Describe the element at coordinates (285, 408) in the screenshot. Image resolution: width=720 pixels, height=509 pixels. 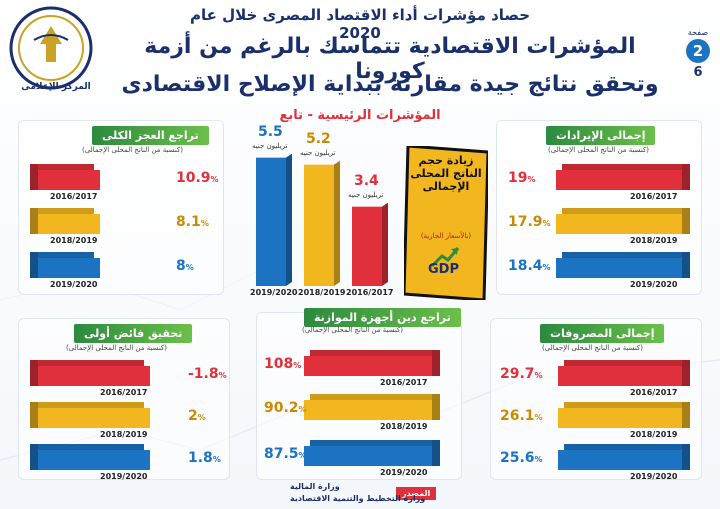
I see `debt-value-label: 90.2%` at that location.